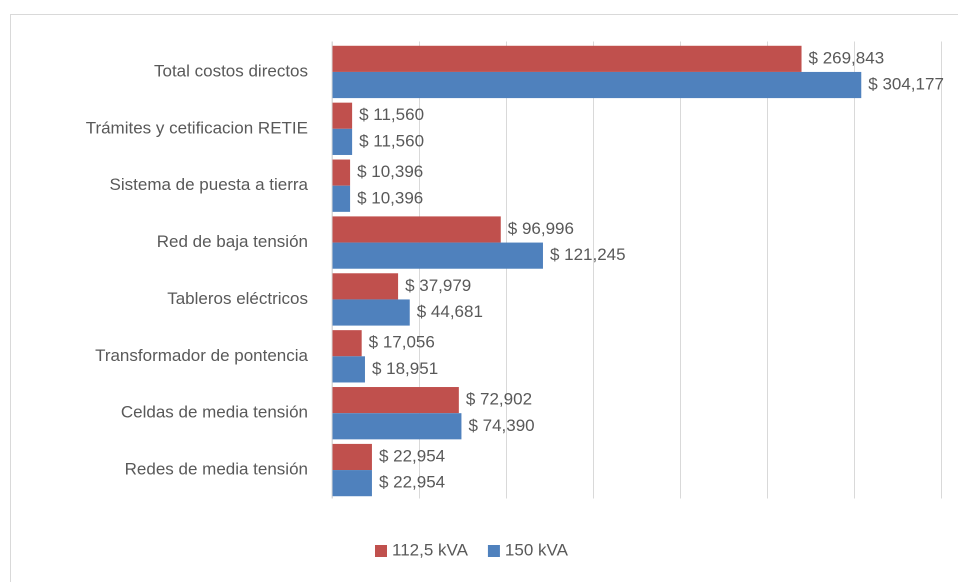  Describe the element at coordinates (501, 425) in the screenshot. I see `value-label: $ 74,390` at that location.